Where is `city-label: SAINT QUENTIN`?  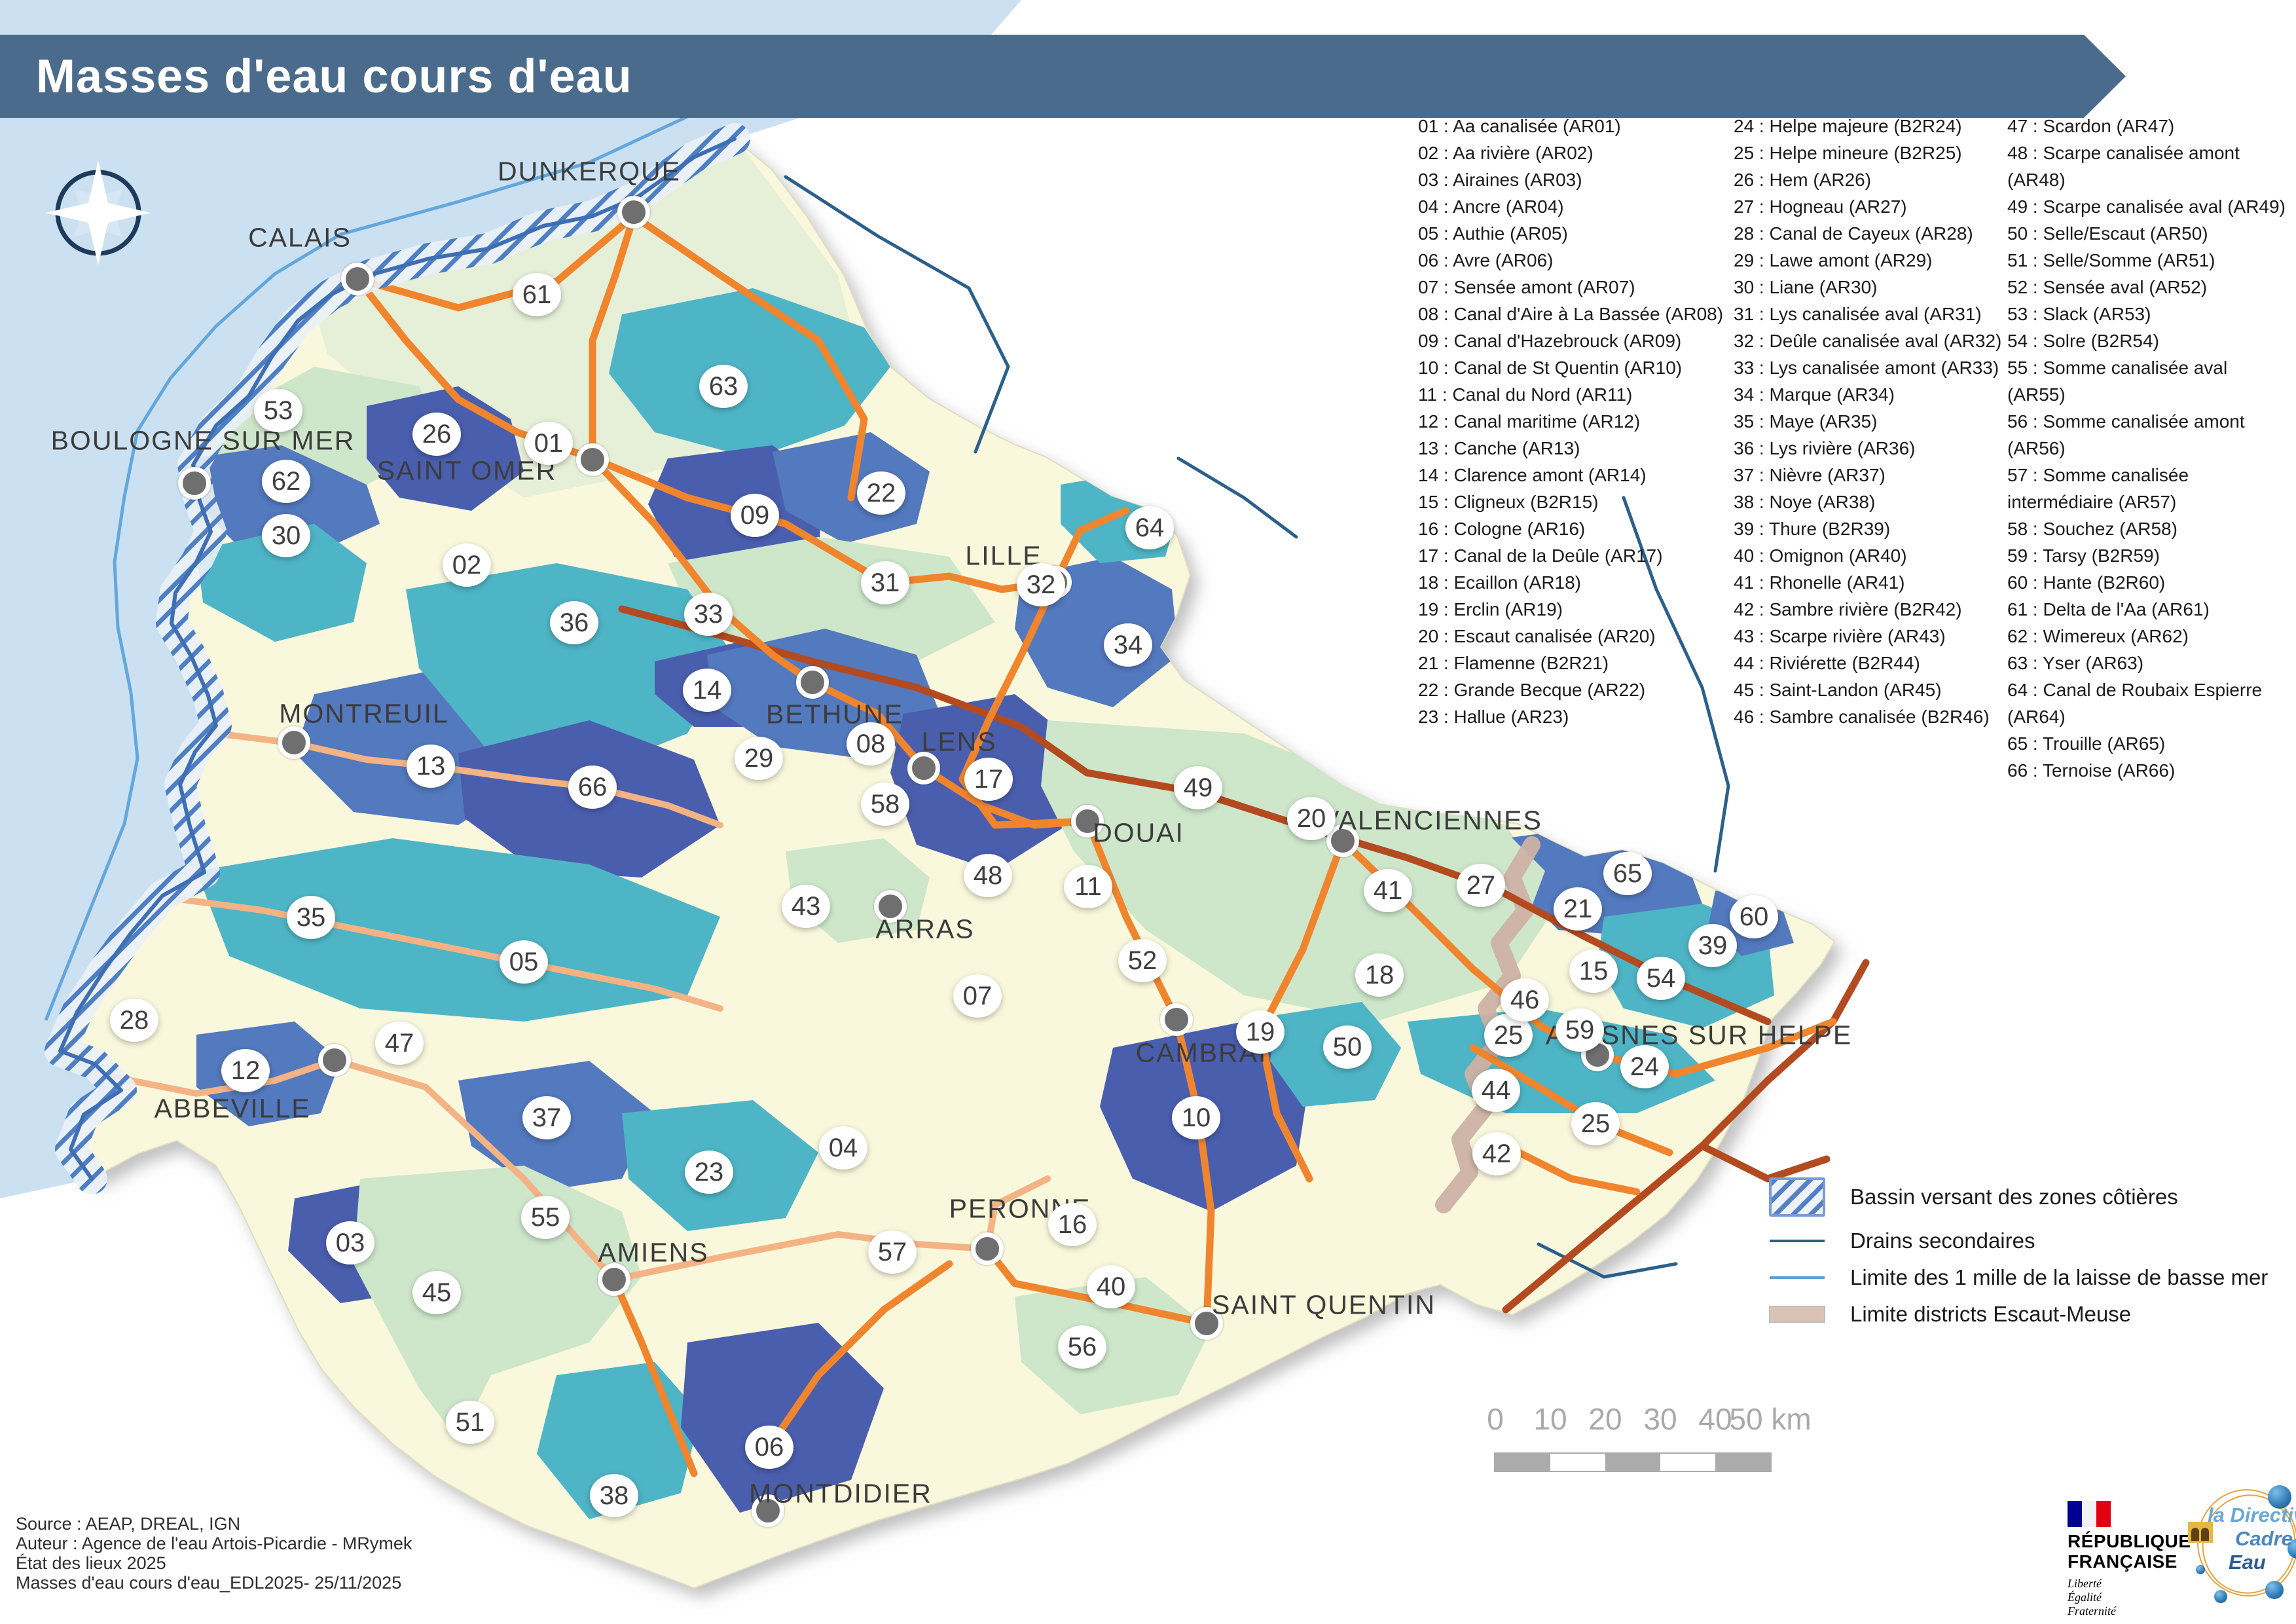 city-label: SAINT QUENTIN is located at coordinates (1324, 1304).